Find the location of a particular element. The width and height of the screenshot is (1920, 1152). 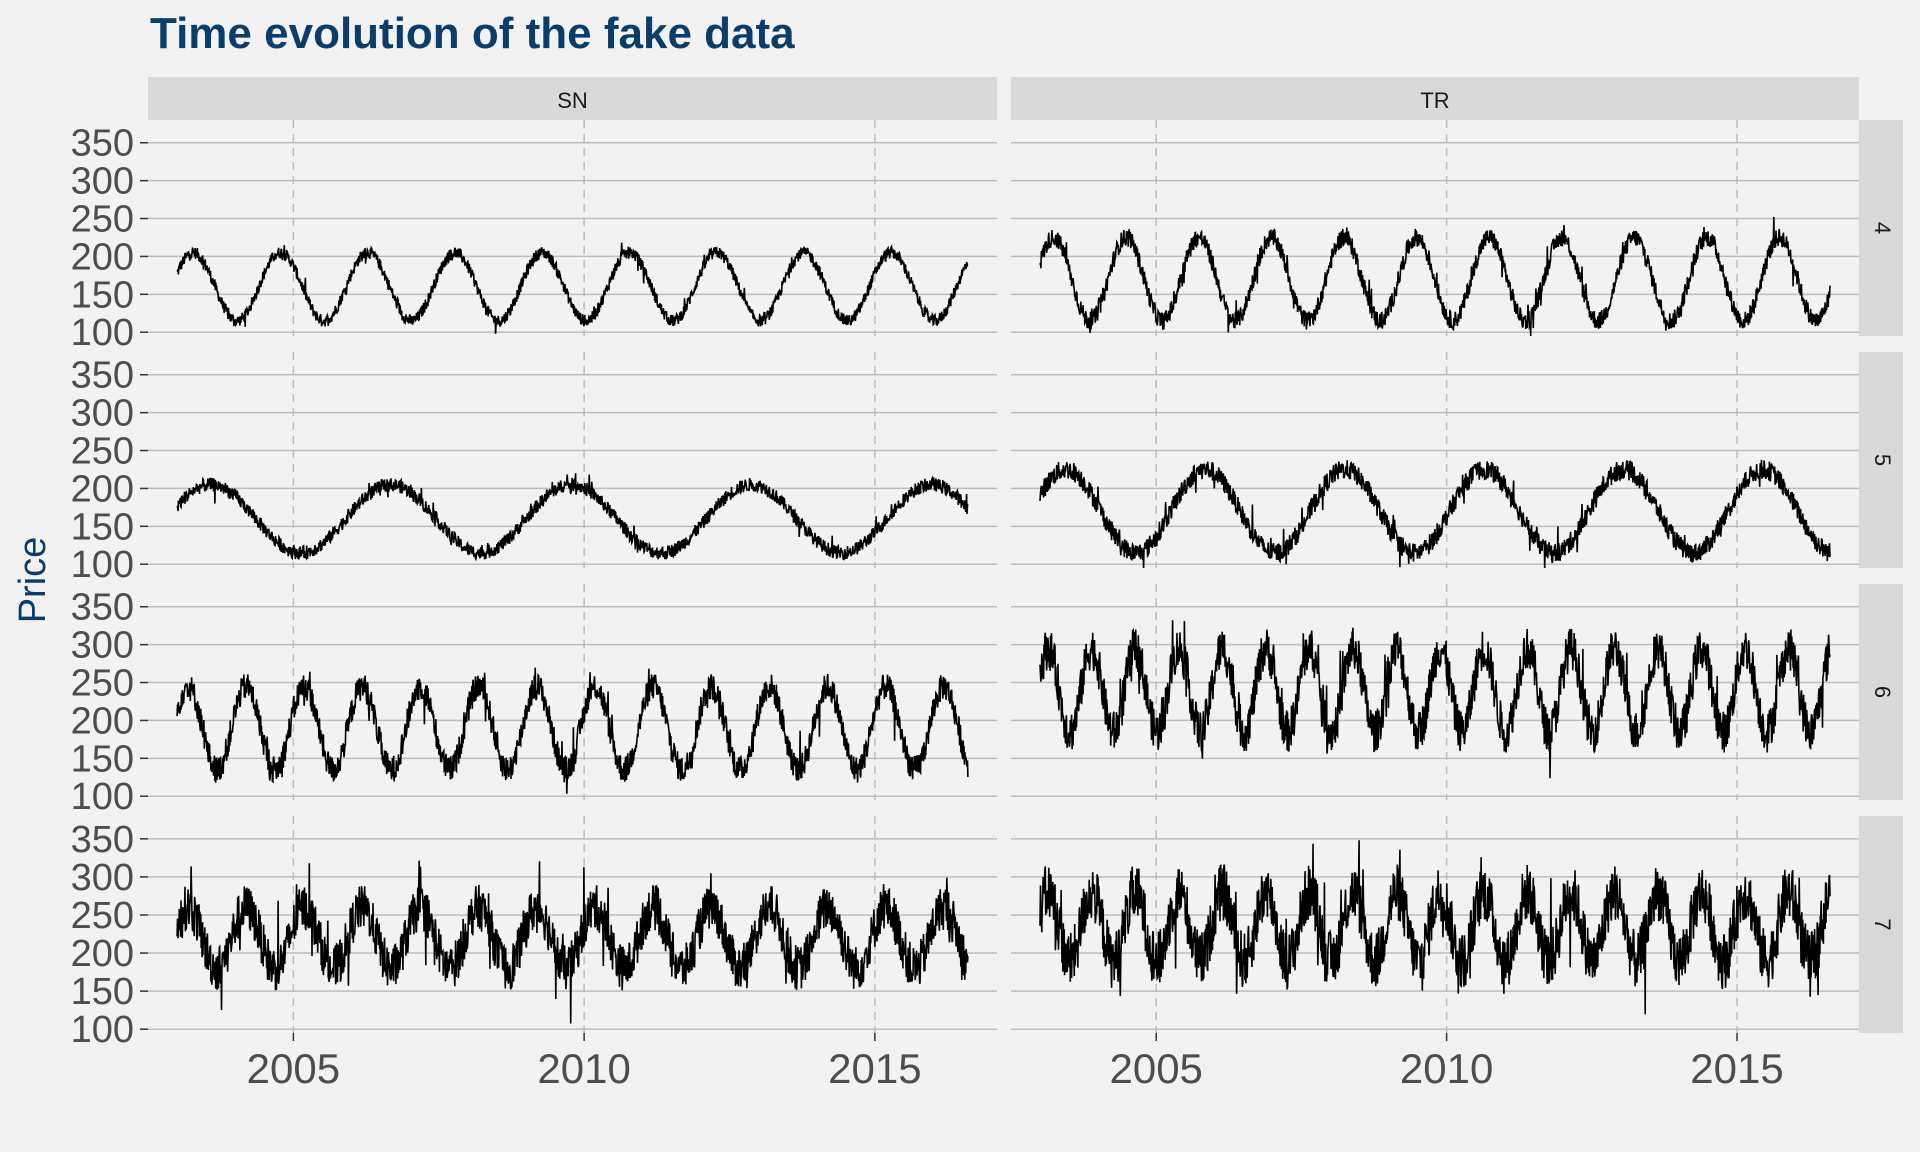

facet-strip-label: 7 is located at coordinates (1882, 924).